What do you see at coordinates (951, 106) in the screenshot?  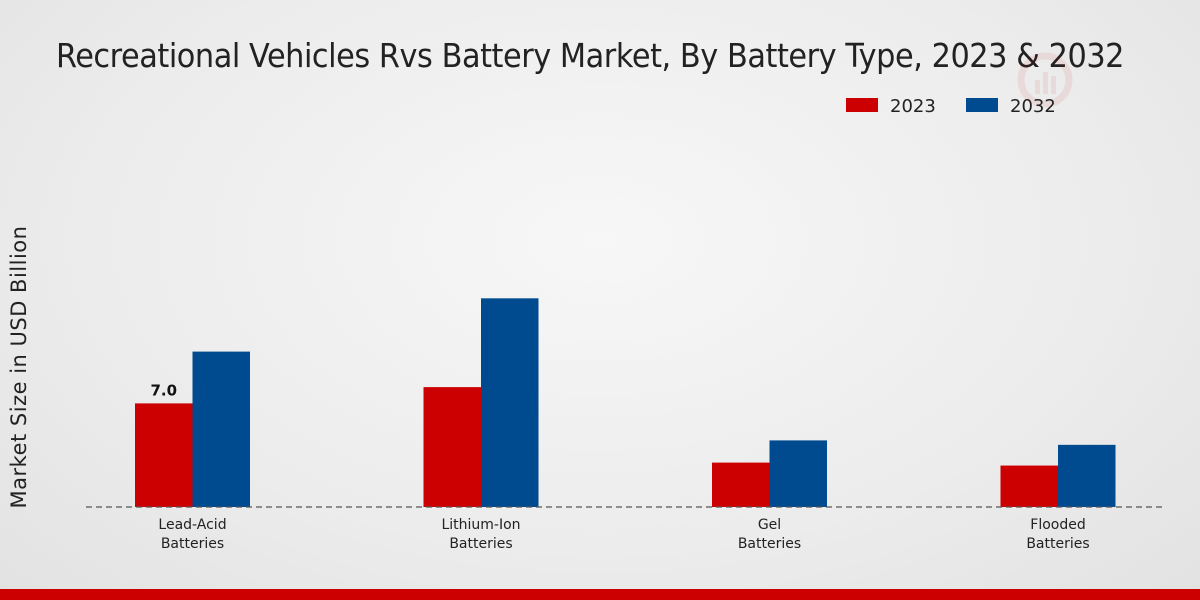 I see `legend: 2023 2032` at bounding box center [951, 106].